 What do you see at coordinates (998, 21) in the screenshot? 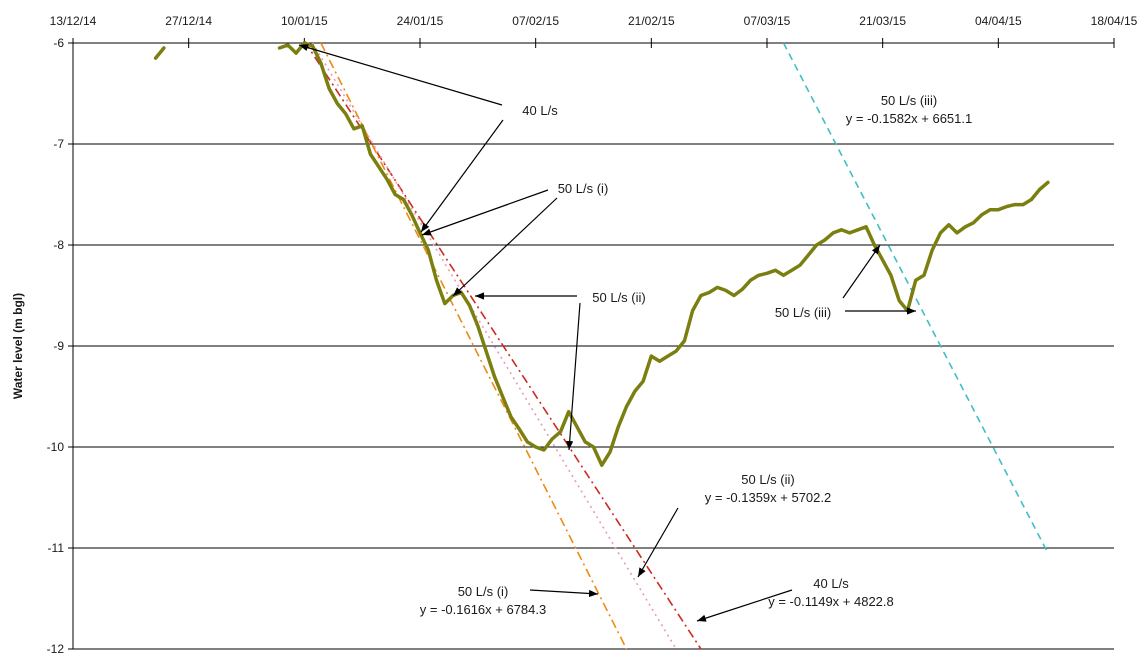
I see `x-tick-label: 04/04/15` at bounding box center [998, 21].